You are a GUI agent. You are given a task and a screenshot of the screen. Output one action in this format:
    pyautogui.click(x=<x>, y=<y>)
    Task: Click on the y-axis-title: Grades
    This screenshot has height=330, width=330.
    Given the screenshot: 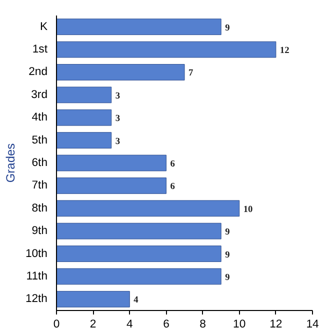 What is the action you would take?
    pyautogui.click(x=10, y=163)
    